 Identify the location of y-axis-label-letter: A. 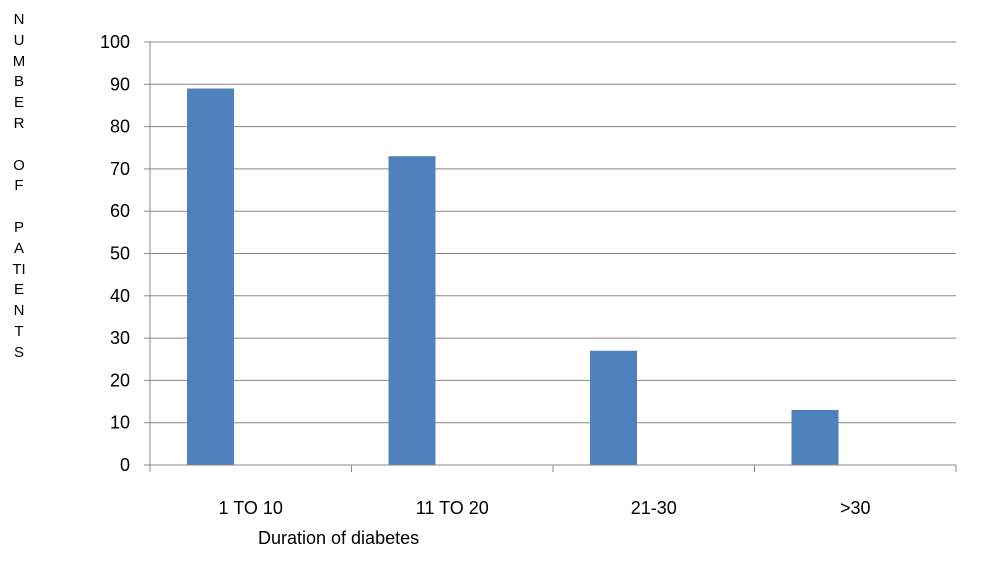
(18, 248).